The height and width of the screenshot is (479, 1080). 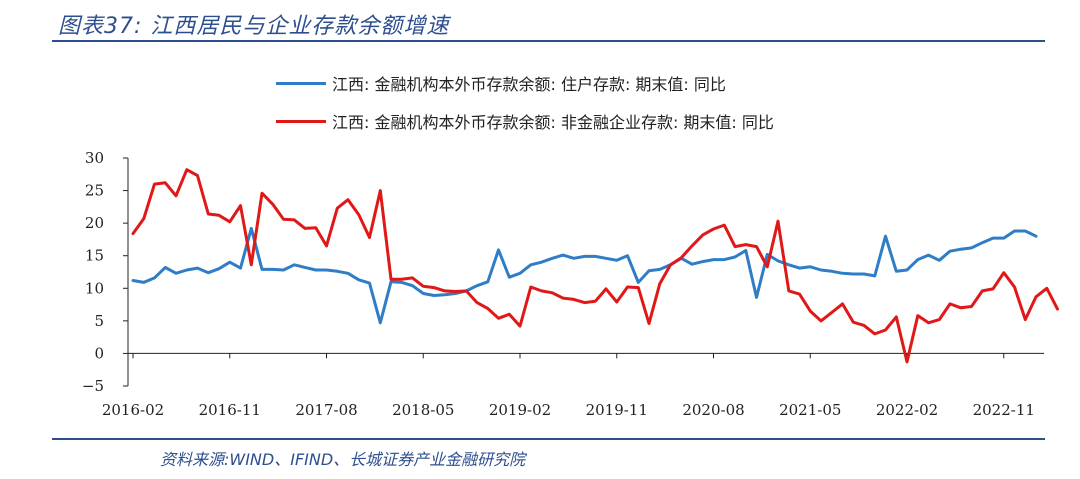 What do you see at coordinates (326, 410) in the screenshot?
I see `x-tick-label: 2017-08` at bounding box center [326, 410].